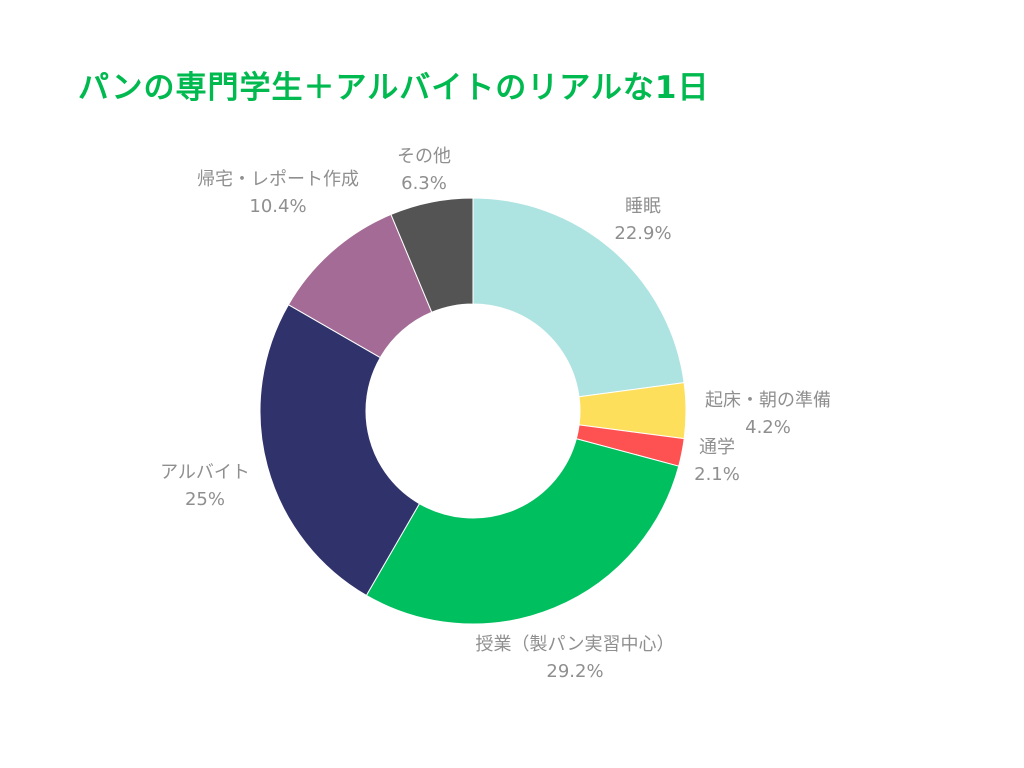 The width and height of the screenshot is (1024, 768). I want to click on chart-title: パンの専門学生＋アルバイトのリアルな1日, so click(394, 88).